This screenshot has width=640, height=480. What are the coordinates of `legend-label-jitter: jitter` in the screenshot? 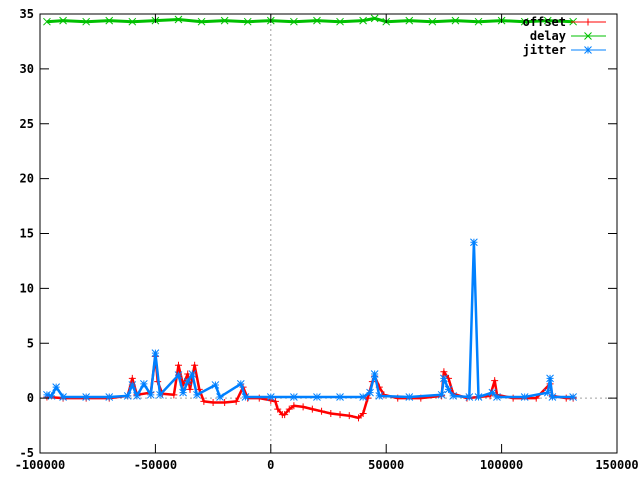 It's located at (544, 50).